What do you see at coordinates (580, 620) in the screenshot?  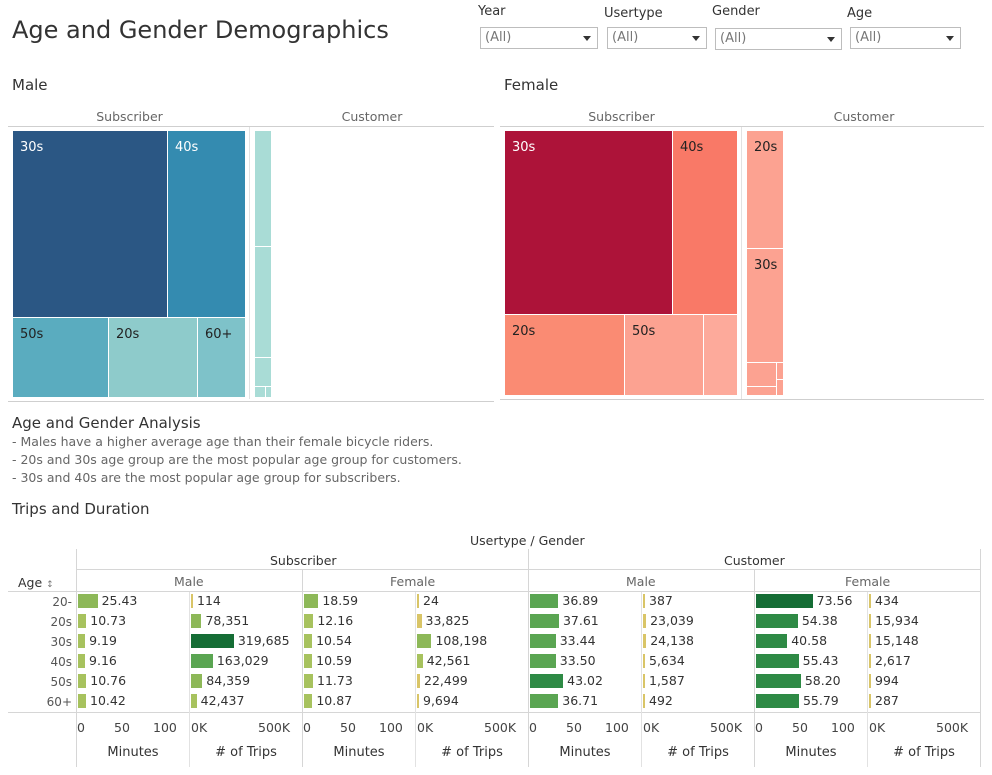 I see `minutes-value: 37.61` at bounding box center [580, 620].